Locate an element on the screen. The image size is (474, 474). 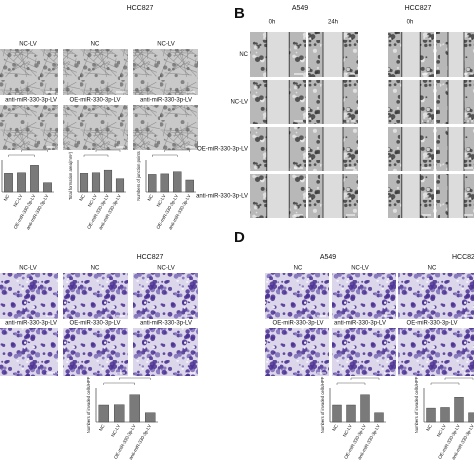
panel-letter: B is located at coordinates (239, 13).